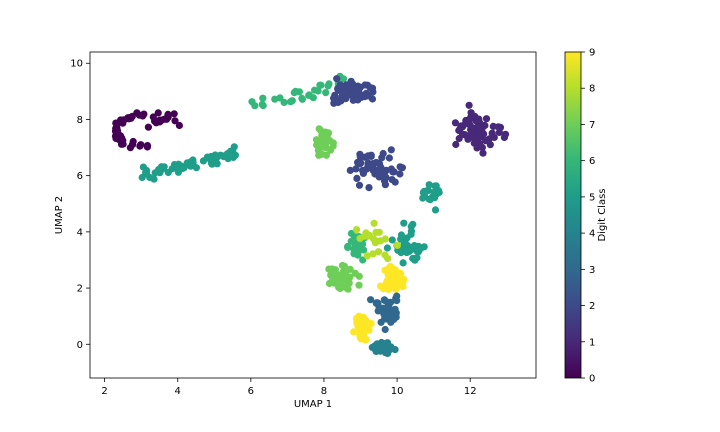  What do you see at coordinates (59, 215) in the screenshot?
I see `y-axis-label: UMAP 2` at bounding box center [59, 215].